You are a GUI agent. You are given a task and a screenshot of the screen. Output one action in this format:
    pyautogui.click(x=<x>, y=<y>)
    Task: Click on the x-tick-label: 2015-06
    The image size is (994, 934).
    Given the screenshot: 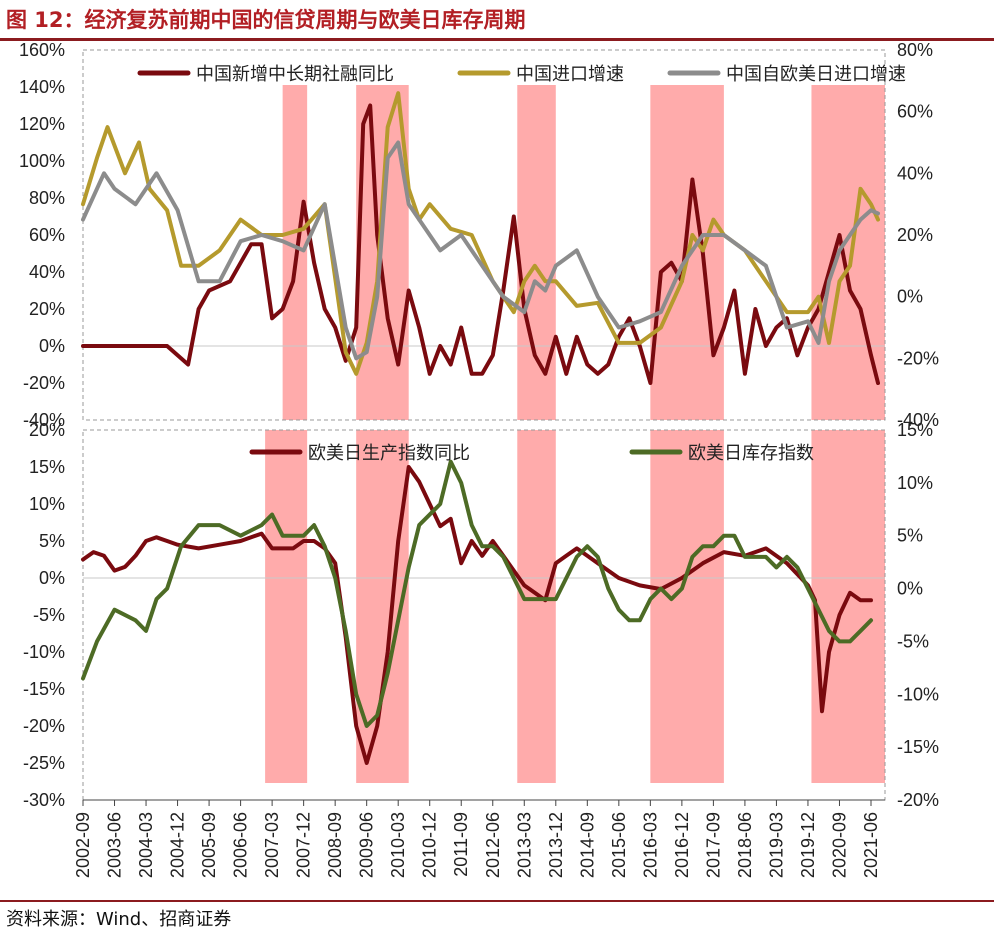 What is the action you would take?
    pyautogui.click(x=619, y=845)
    